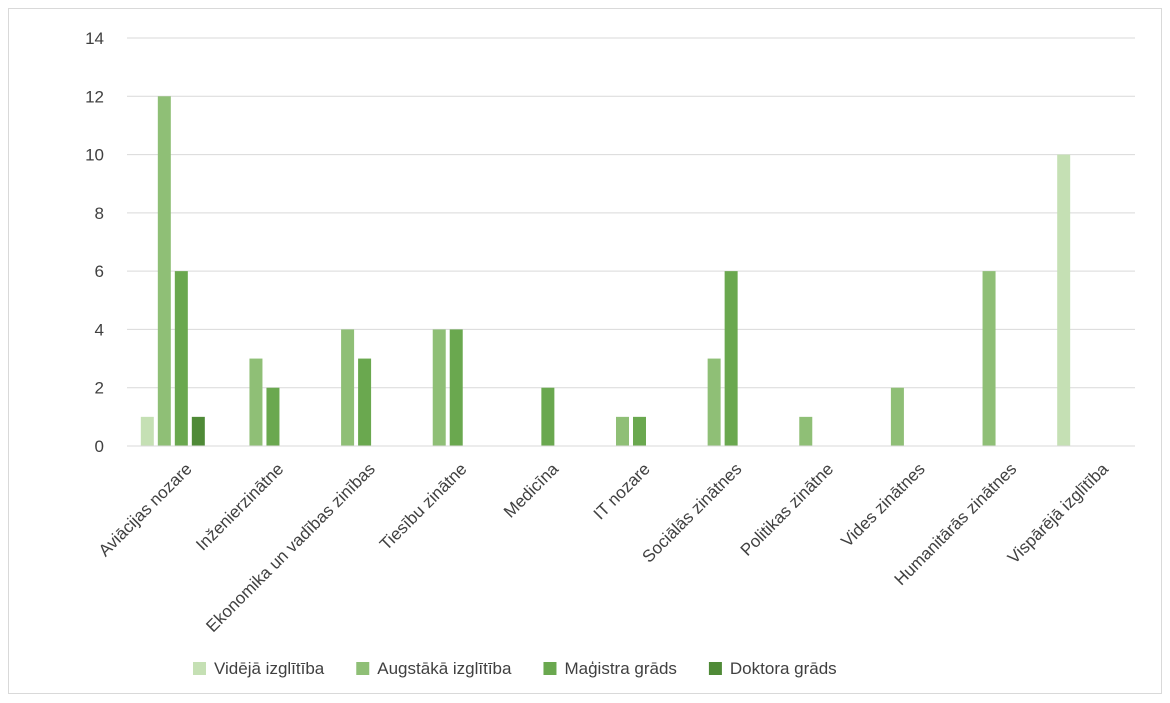  Describe the element at coordinates (239, 506) in the screenshot. I see `x-tick-label: Inženierzinātne` at that location.